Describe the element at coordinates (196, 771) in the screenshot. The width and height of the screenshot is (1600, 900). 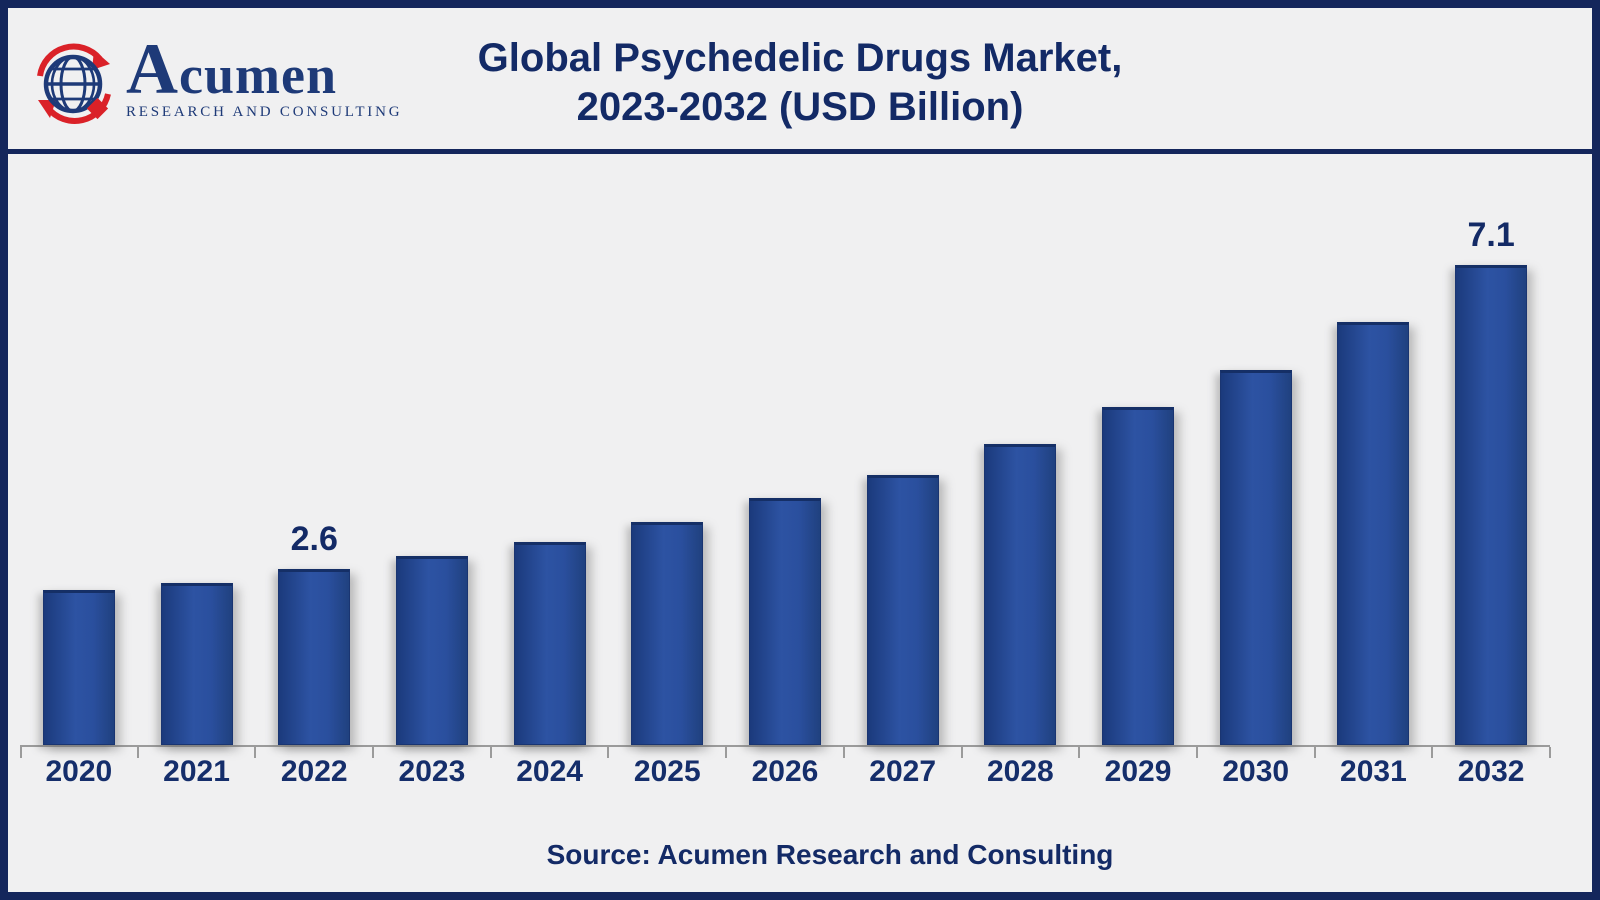
I see `x-label-2021: 2021` at that location.